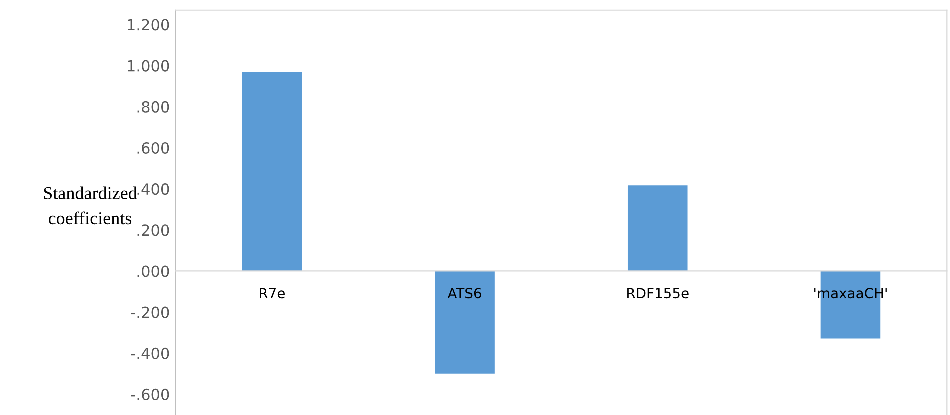 This screenshot has height=415, width=950. I want to click on y-tick-label: .800, so click(154, 107).